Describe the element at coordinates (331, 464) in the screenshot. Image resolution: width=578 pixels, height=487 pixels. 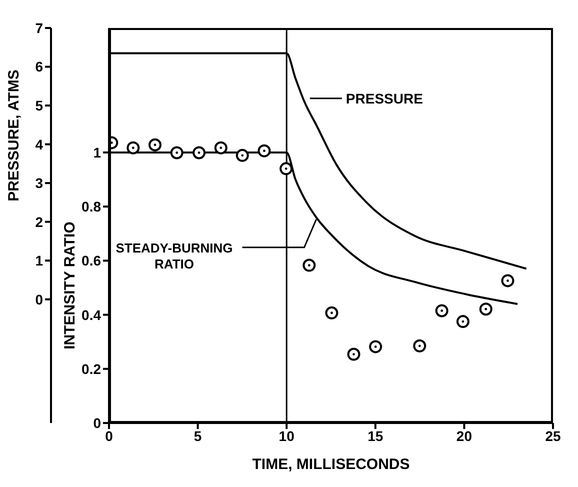
I see `x-axis-title: TIME, MILLISECONDS` at that location.